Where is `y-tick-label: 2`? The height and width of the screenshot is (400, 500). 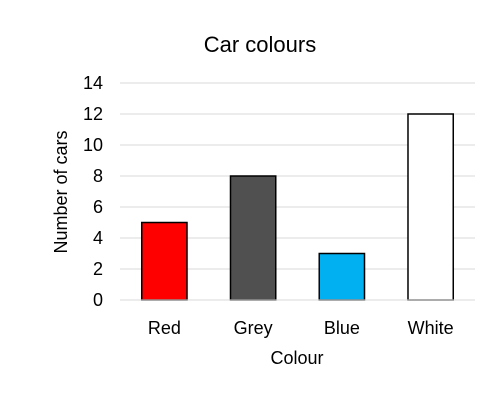 y-tick-label: 2 is located at coordinates (98, 269).